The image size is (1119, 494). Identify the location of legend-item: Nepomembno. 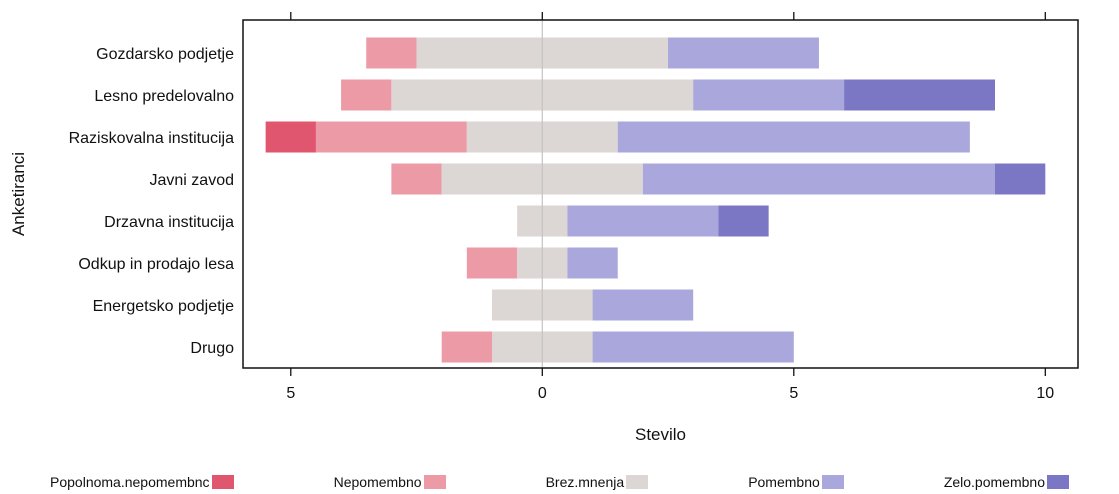
(390, 482).